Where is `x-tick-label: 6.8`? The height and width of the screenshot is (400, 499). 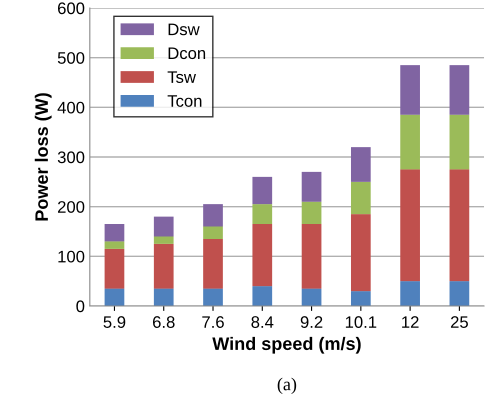 x-tick-label: 6.8 is located at coordinates (163, 322).